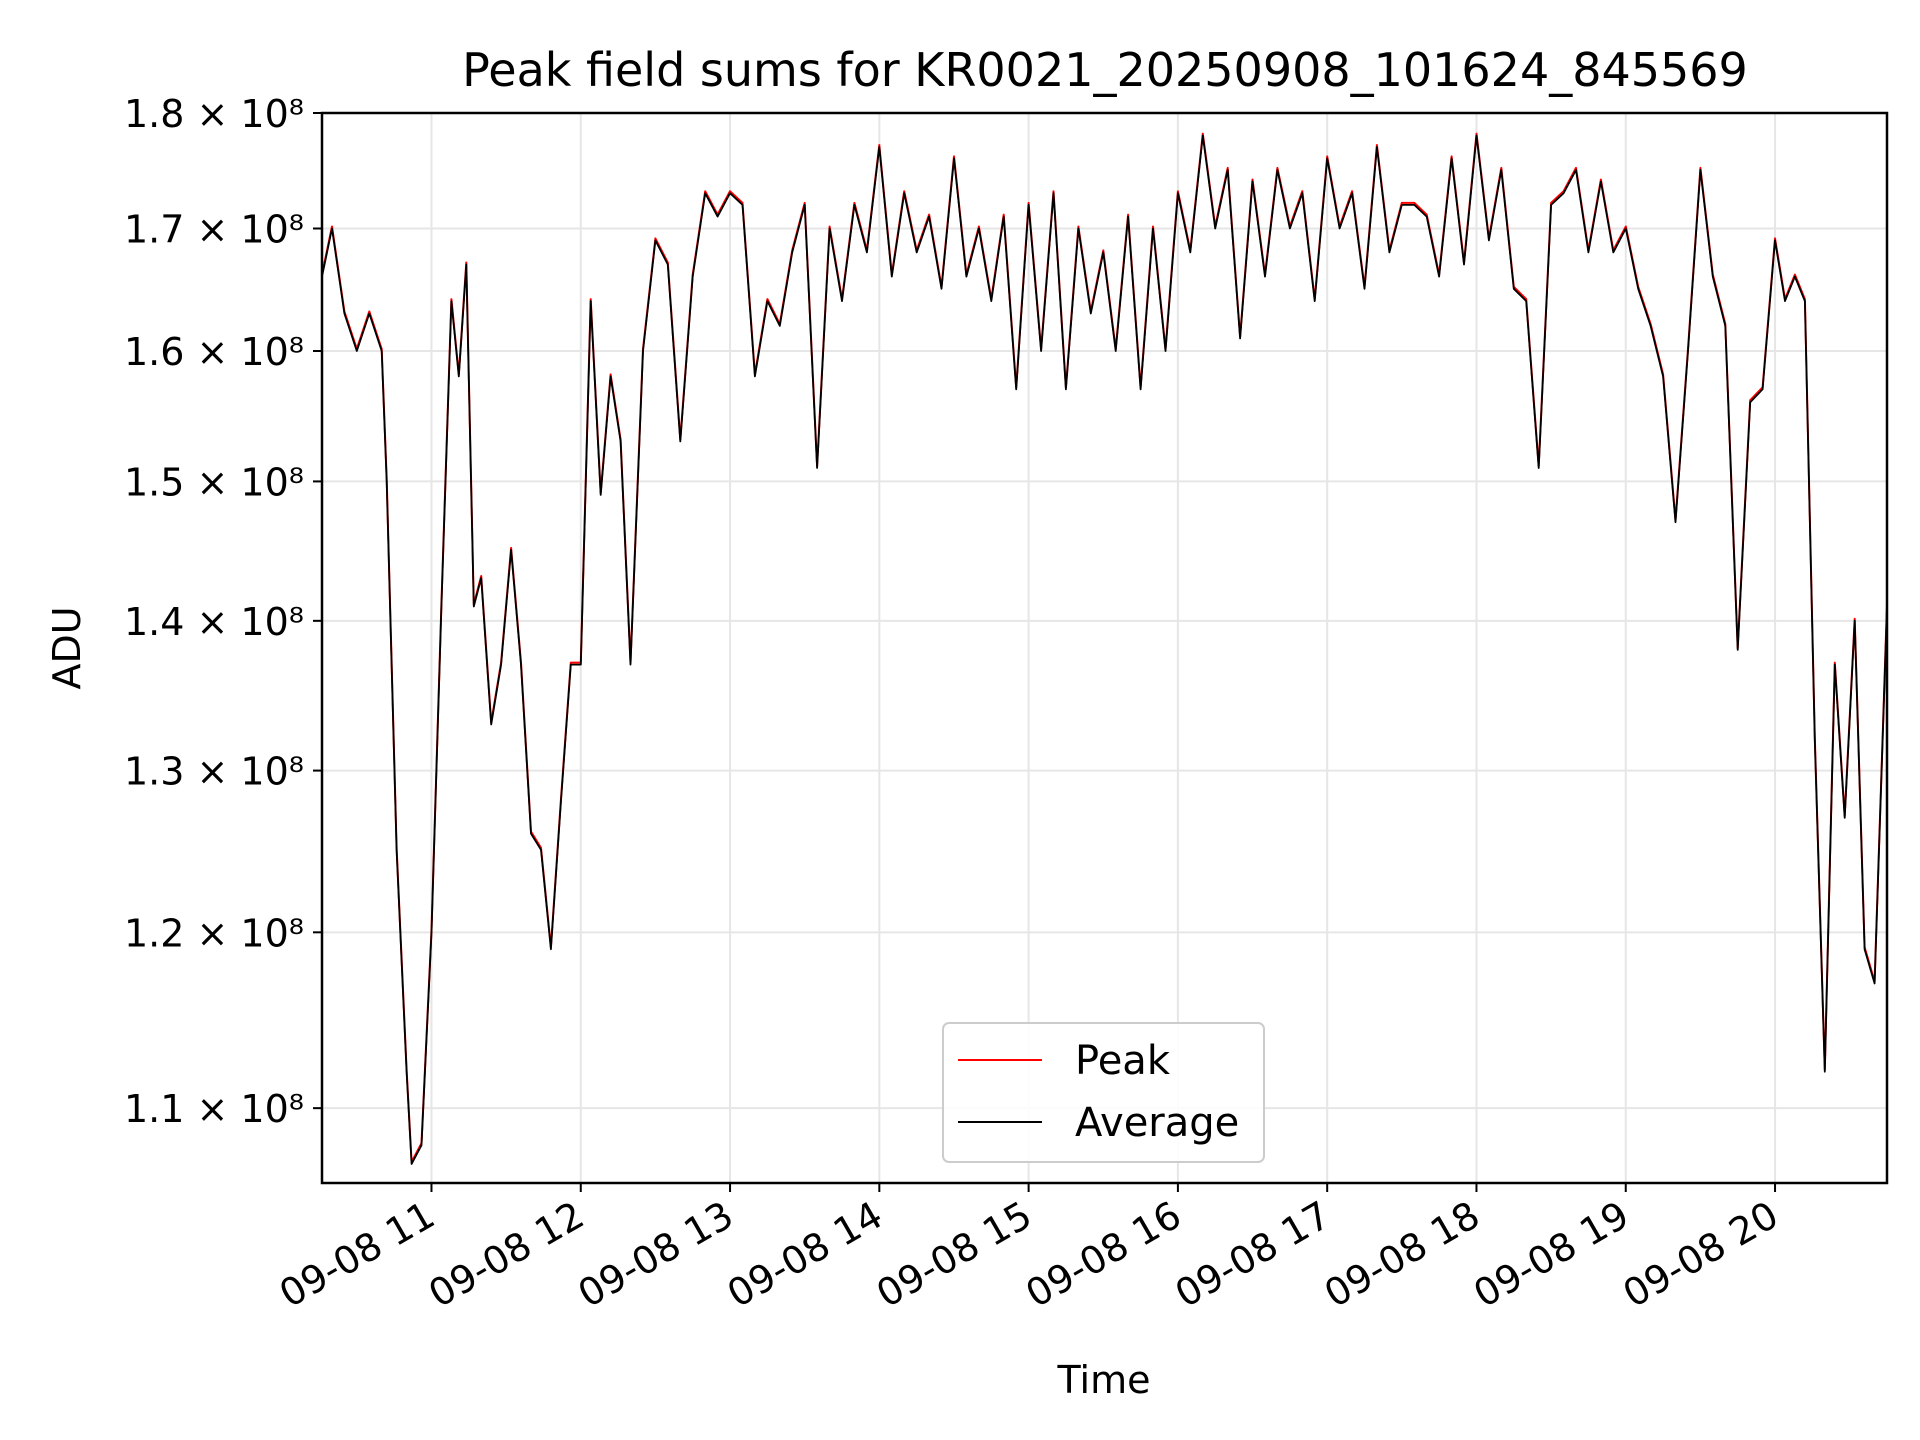  I want to click on legend-box, so click(1103, 1092).